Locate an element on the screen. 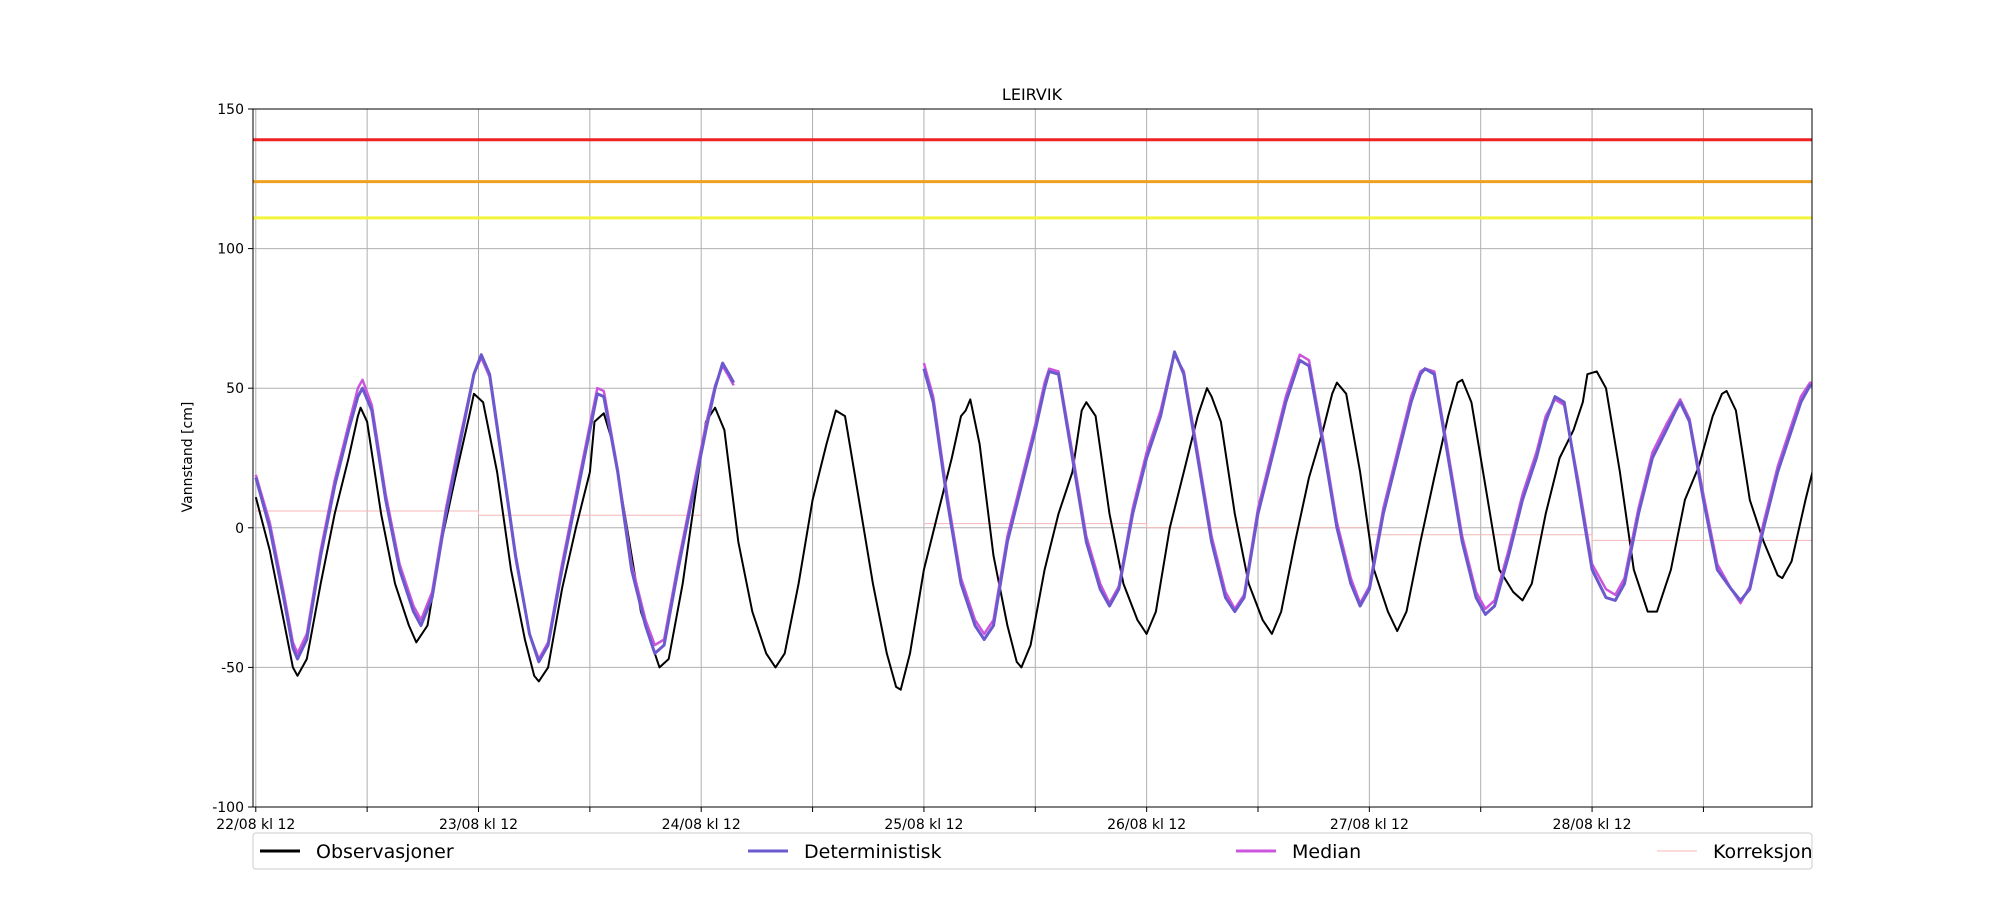  y-tick-label: 0 is located at coordinates (239, 529).